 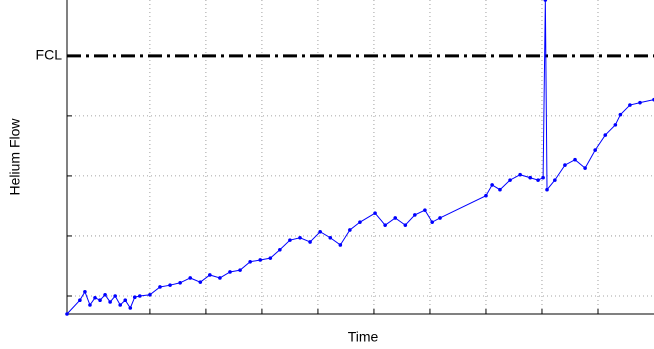 I want to click on y-axis-label: Helium Flow, so click(x=15, y=157).